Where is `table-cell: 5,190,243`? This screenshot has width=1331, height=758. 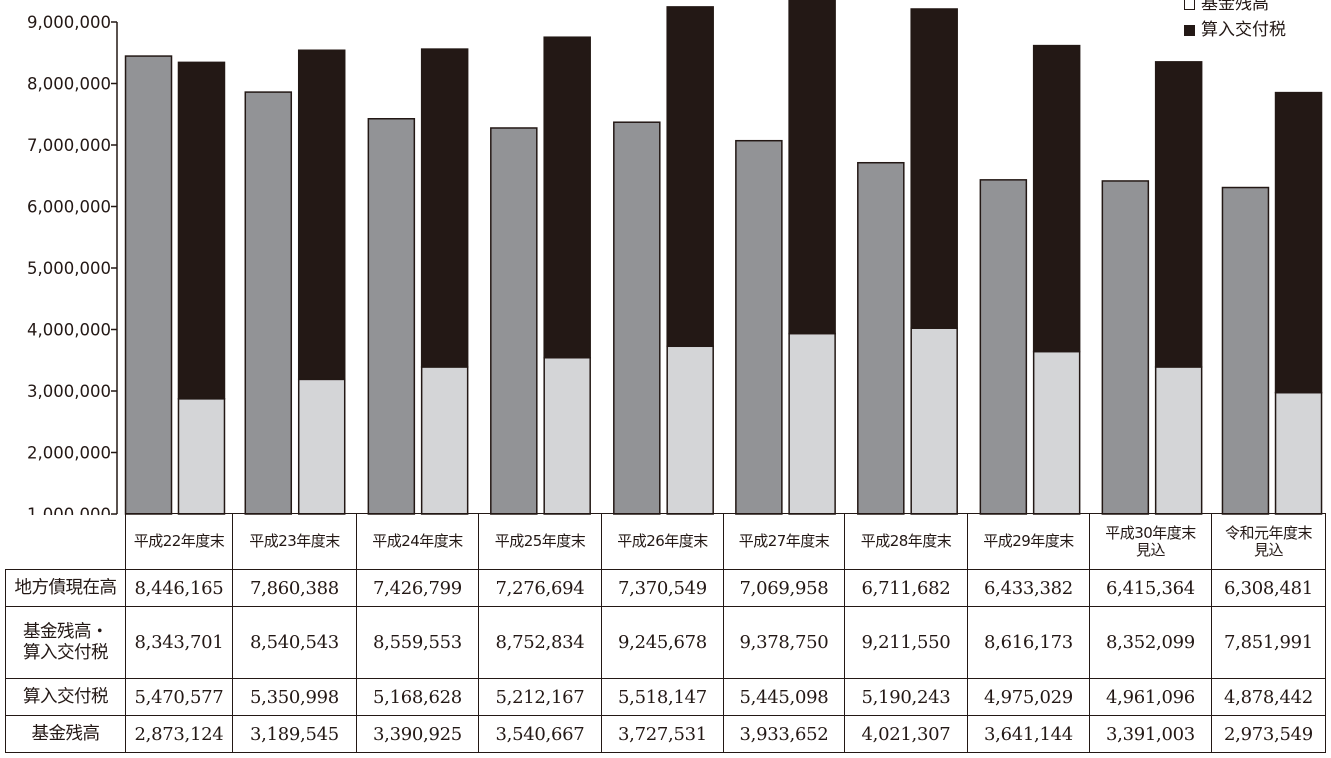 table-cell: 5,190,243 is located at coordinates (906, 697).